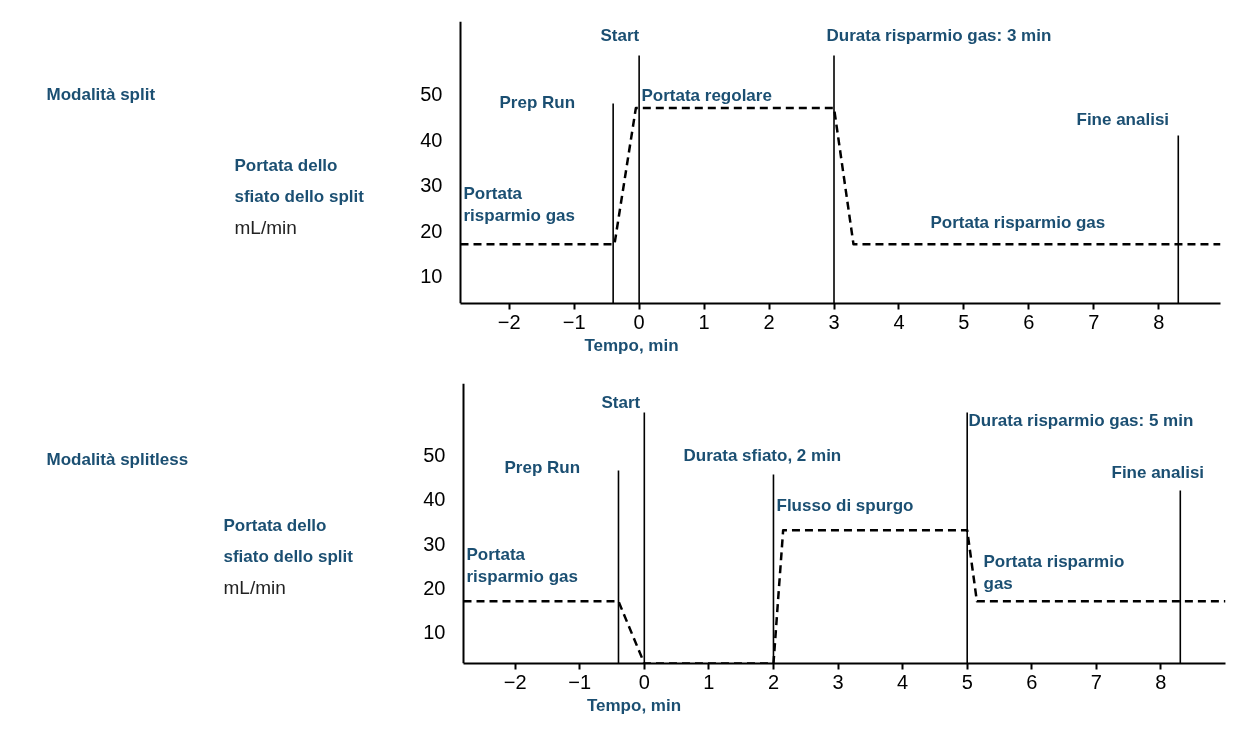 Image resolution: width=1246 pixels, height=735 pixels. What do you see at coordinates (845, 505) in the screenshot?
I see `annotation: Flusso di spurgo` at bounding box center [845, 505].